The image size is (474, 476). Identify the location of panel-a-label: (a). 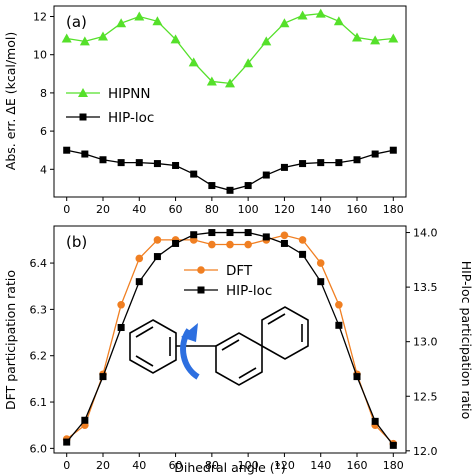
(76, 22).